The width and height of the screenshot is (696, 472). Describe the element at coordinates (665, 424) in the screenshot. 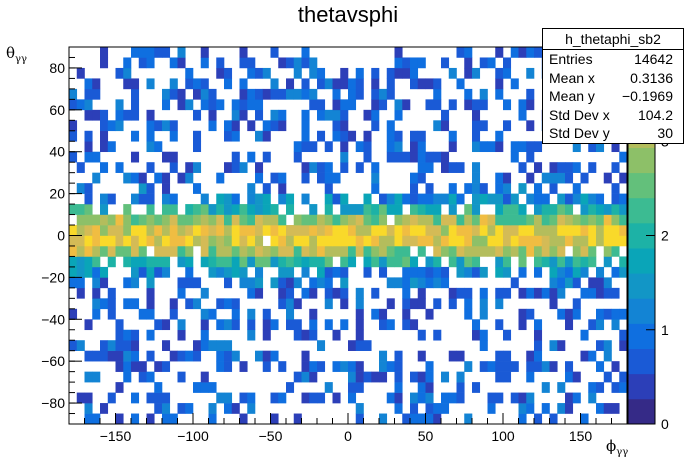

I see `z-tick-label: 0` at that location.